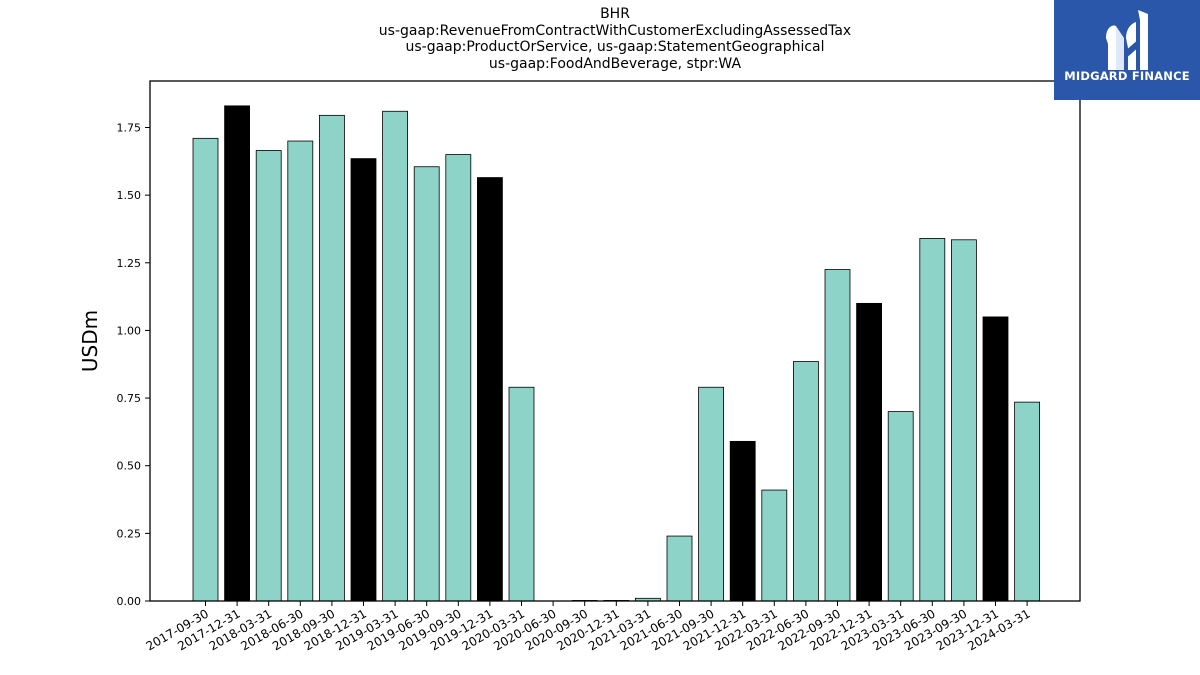  What do you see at coordinates (615, 63) in the screenshot?
I see `title-line-4: us-gaap:FoodAndBeverage, stpr:WA` at bounding box center [615, 63].